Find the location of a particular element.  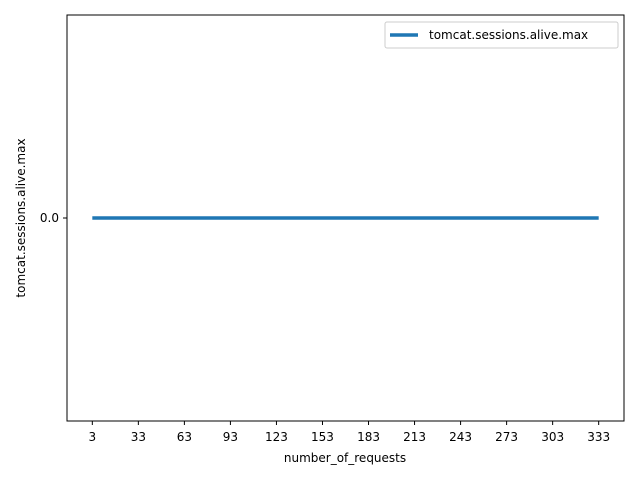

legend-frame is located at coordinates (501, 35).